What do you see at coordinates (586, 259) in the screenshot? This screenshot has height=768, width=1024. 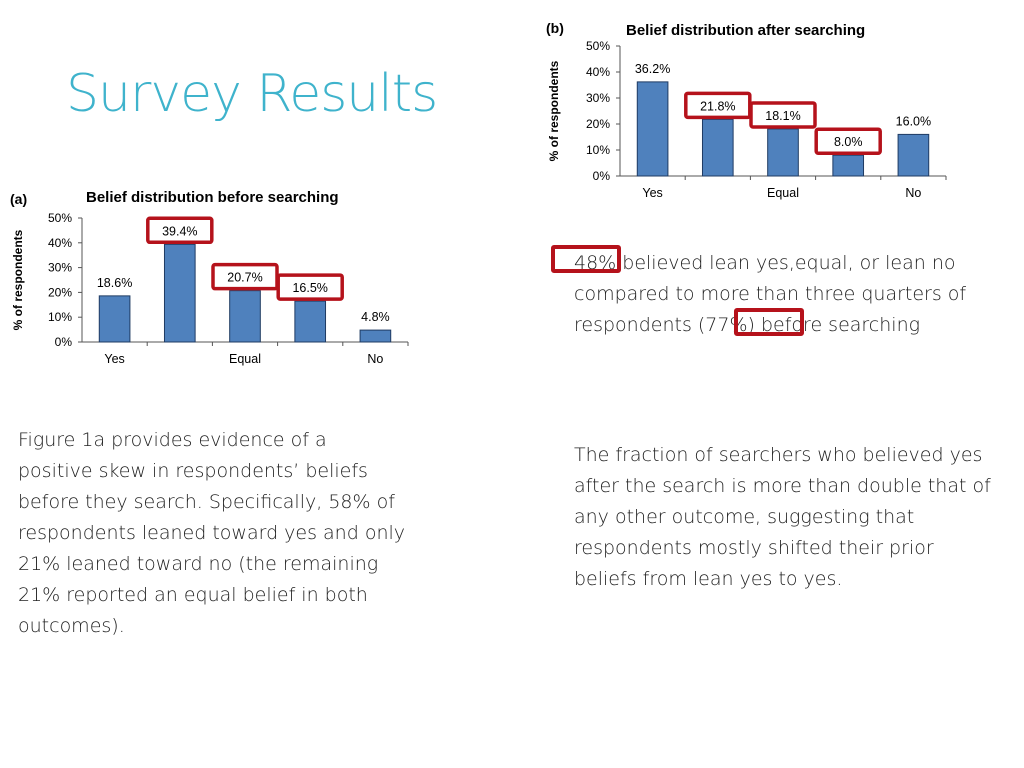 I see `highlight-box-48-percent` at bounding box center [586, 259].